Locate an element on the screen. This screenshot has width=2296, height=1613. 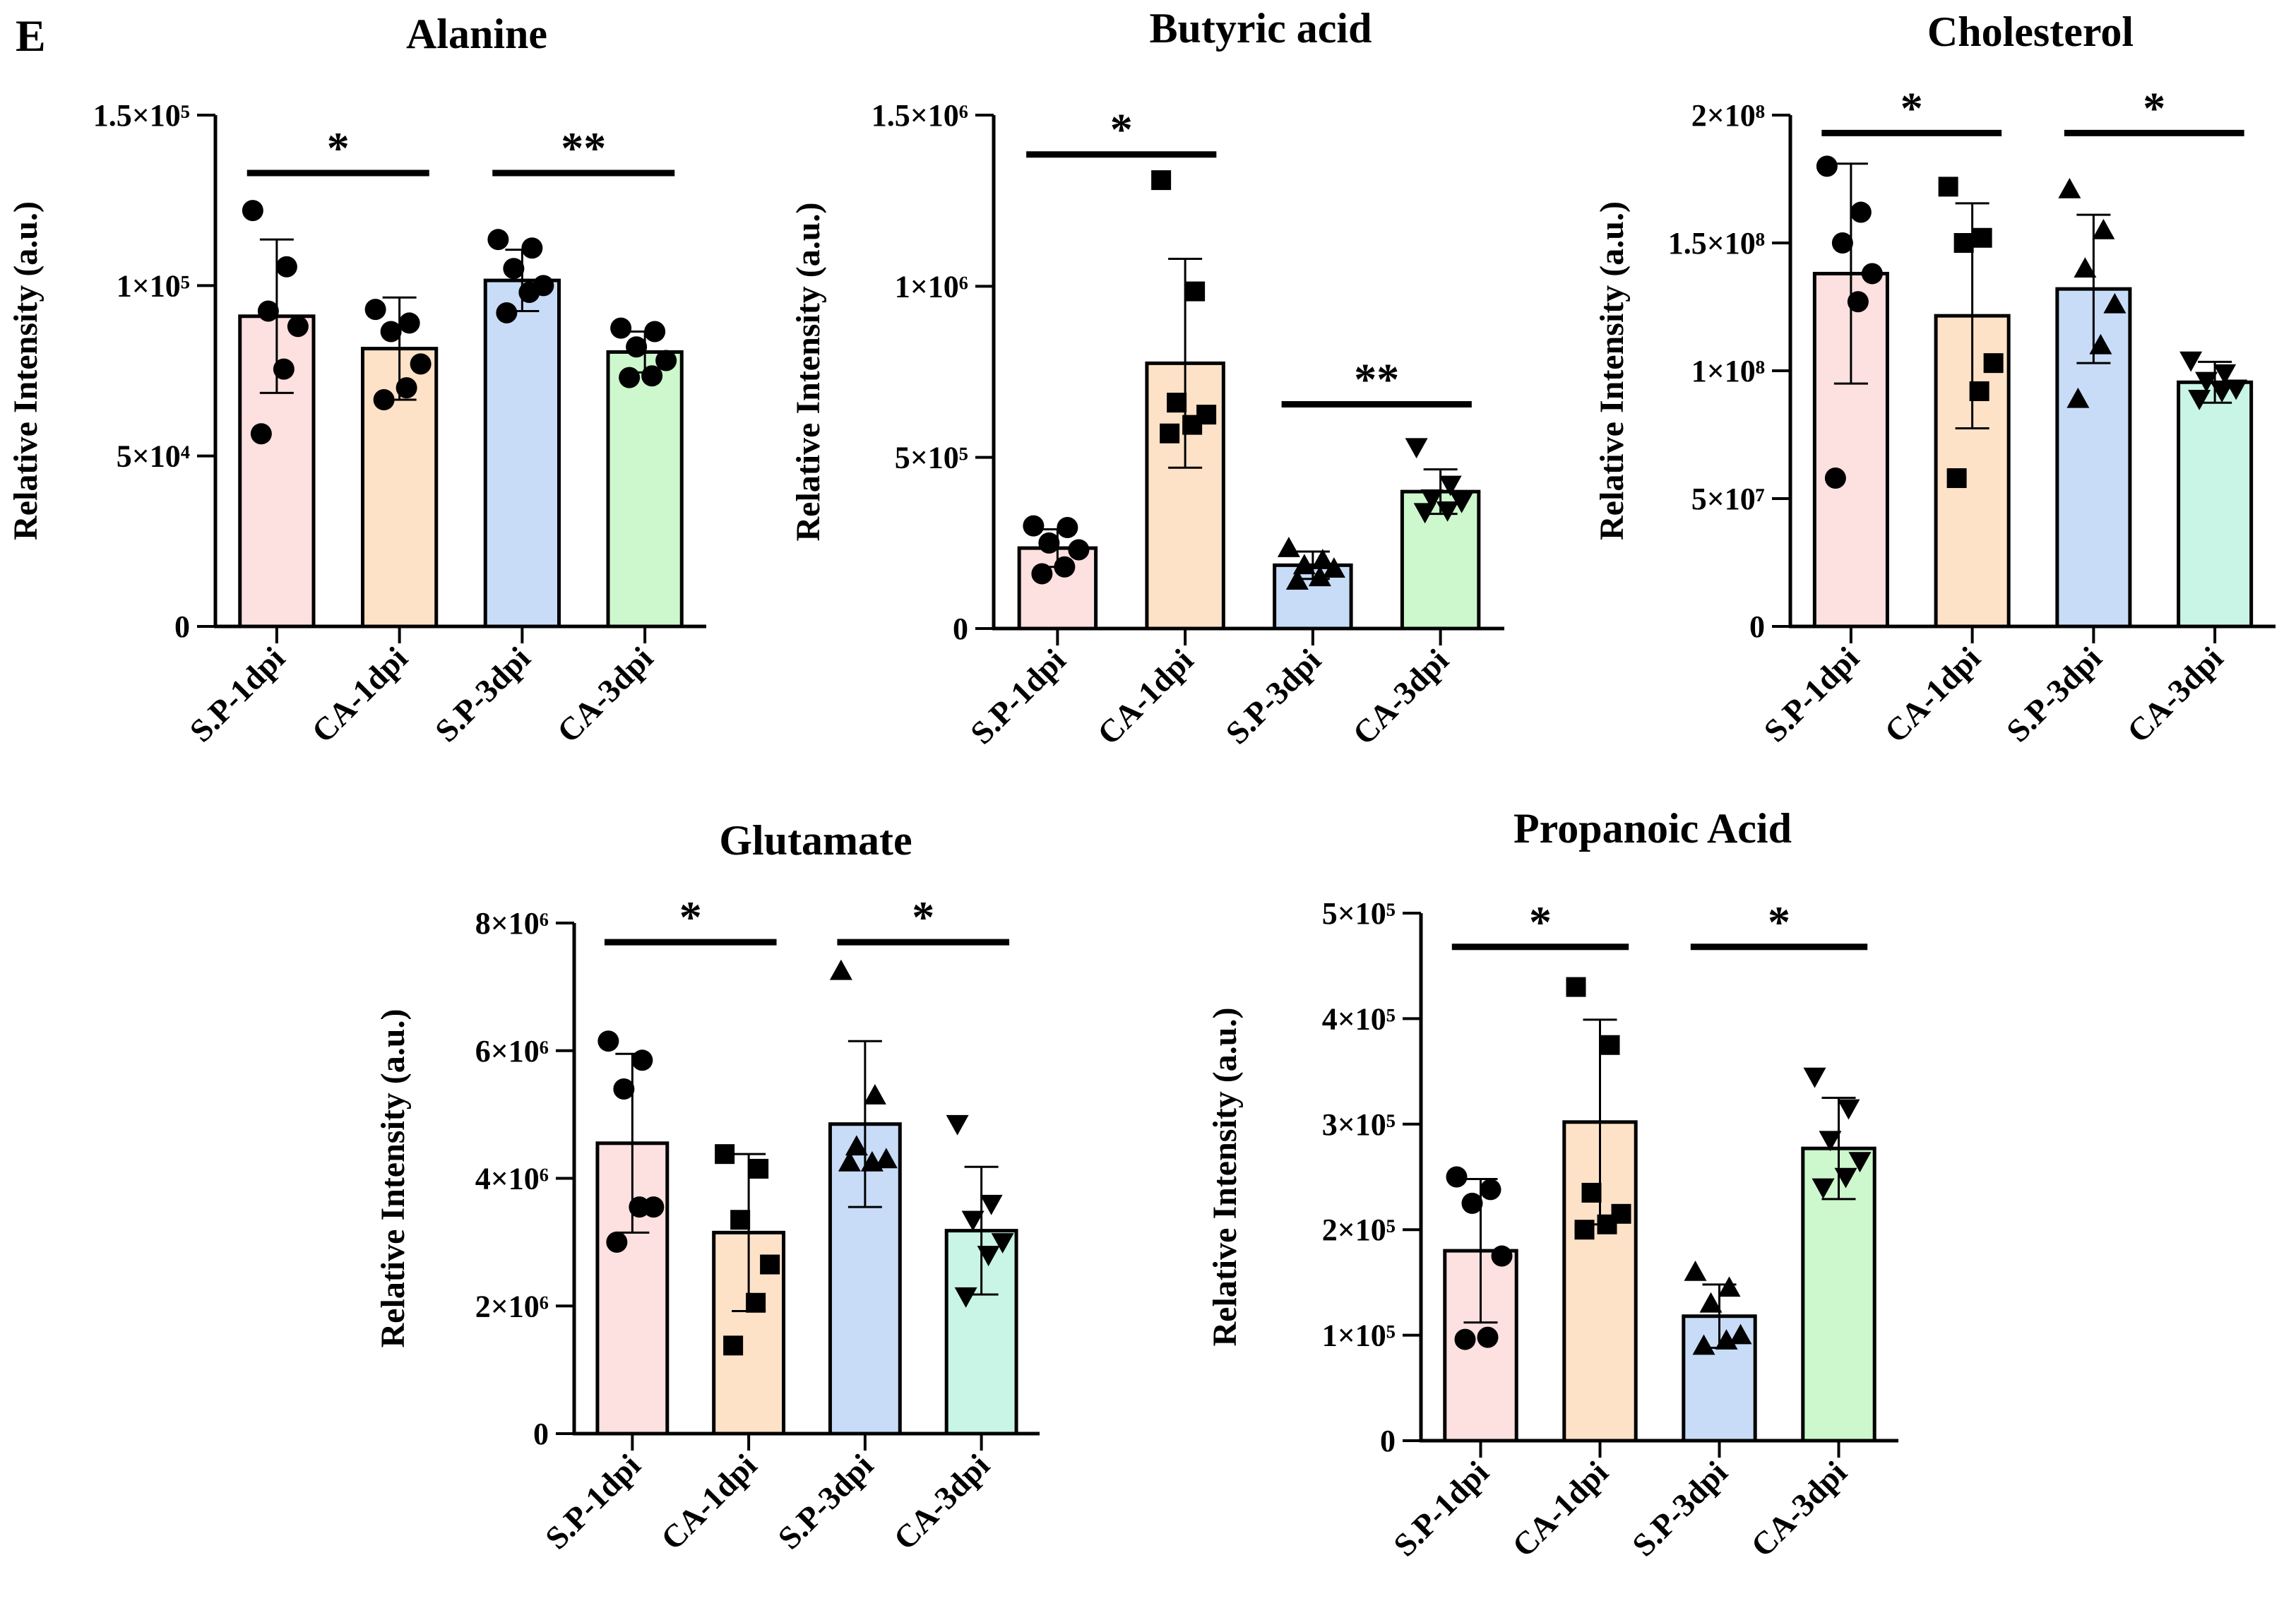
y-tick-label: 5×10⁵ is located at coordinates (931, 458).